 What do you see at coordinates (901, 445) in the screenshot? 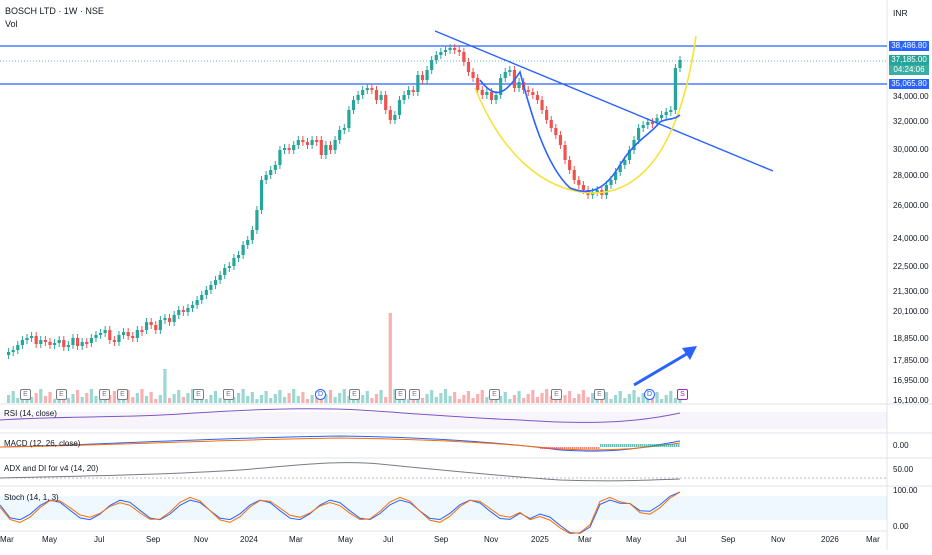
I see `macd-scale: 0.00` at bounding box center [901, 445].